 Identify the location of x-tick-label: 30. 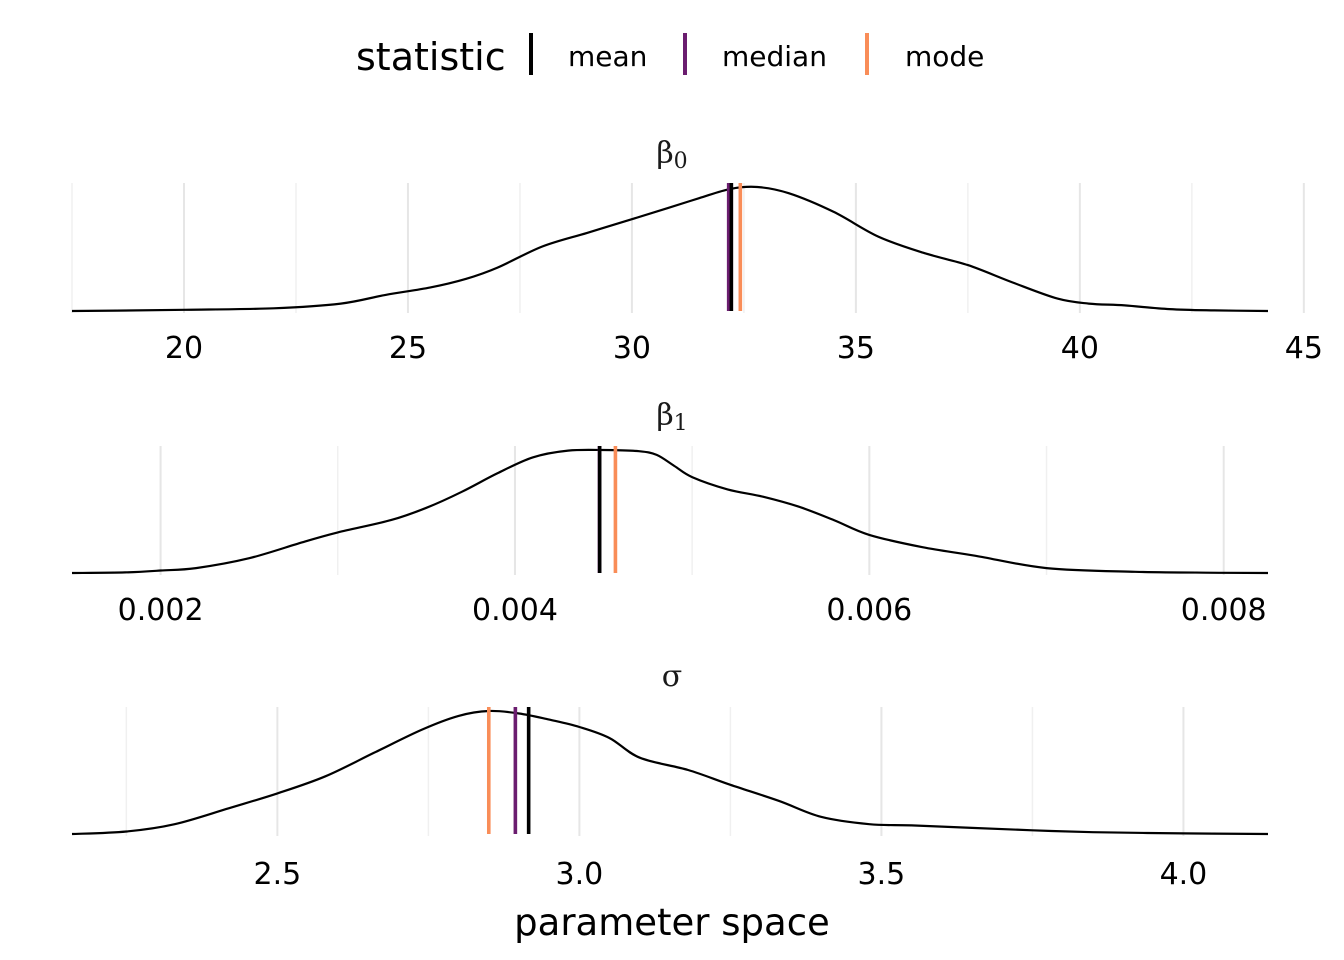
(632, 348).